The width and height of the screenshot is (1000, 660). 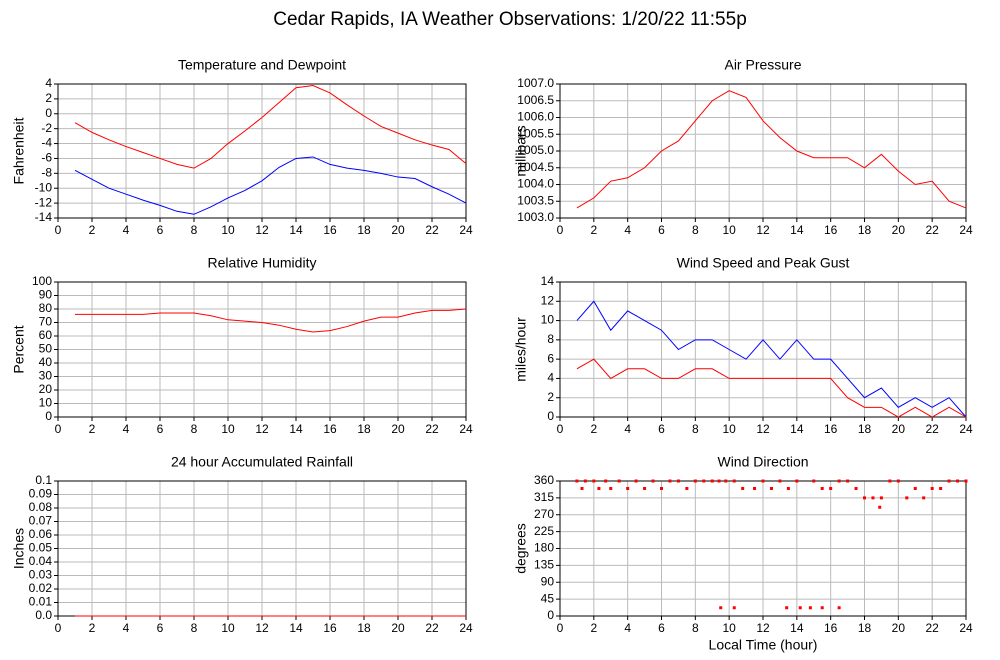 What do you see at coordinates (544, 531) in the screenshot?
I see `y-tick-label: 225` at bounding box center [544, 531].